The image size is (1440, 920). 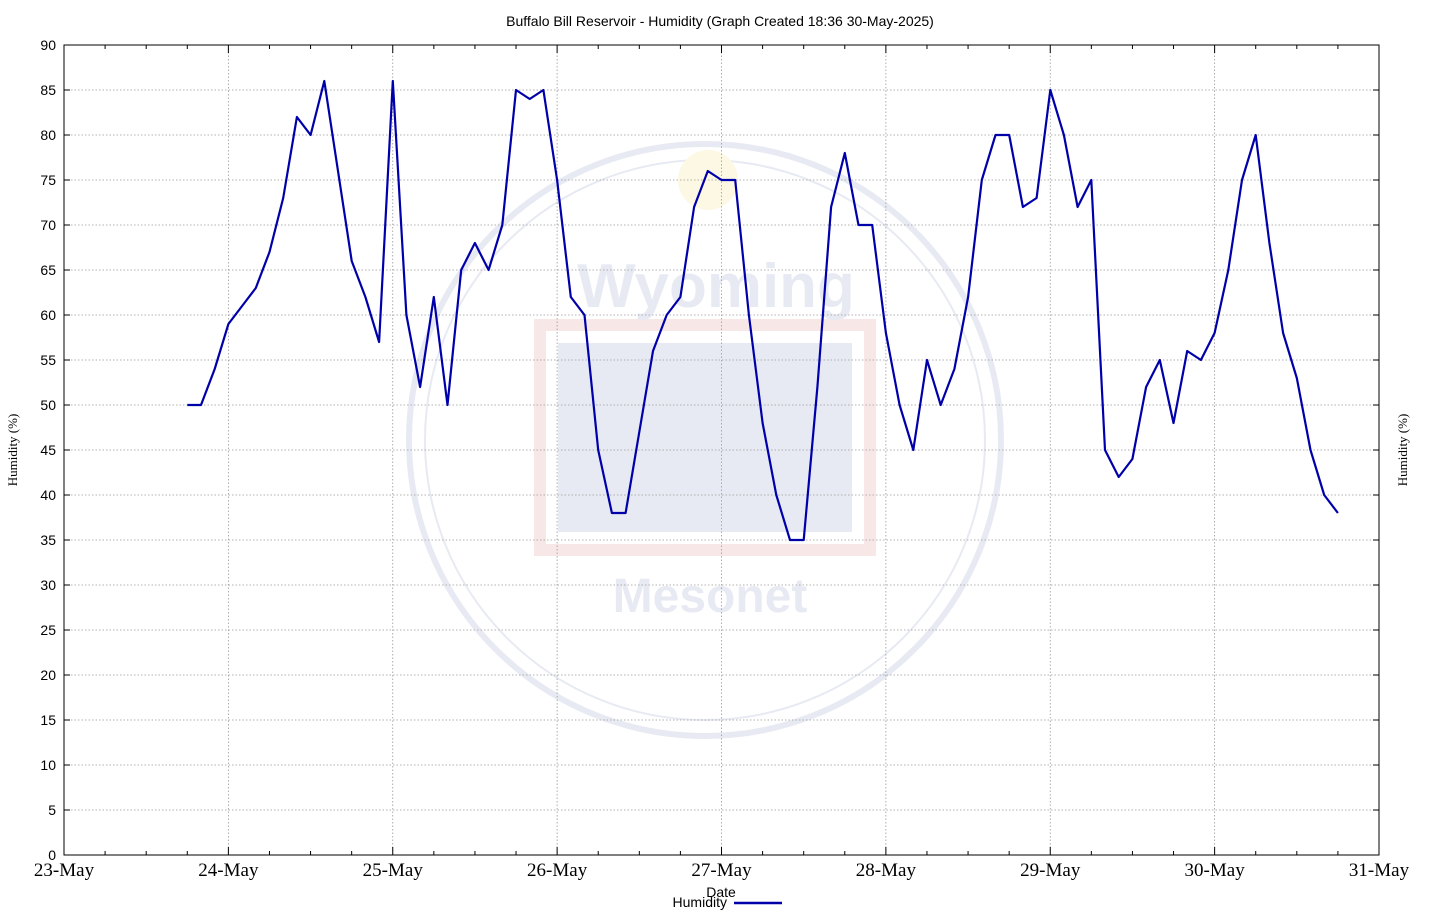 I want to click on y-tick-label: 35, so click(x=48, y=540).